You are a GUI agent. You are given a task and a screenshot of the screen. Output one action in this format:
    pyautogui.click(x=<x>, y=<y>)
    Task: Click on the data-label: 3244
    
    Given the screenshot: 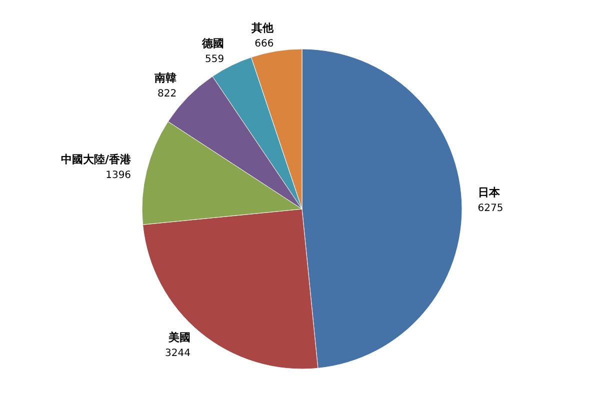 What is the action you would take?
    pyautogui.click(x=177, y=354)
    